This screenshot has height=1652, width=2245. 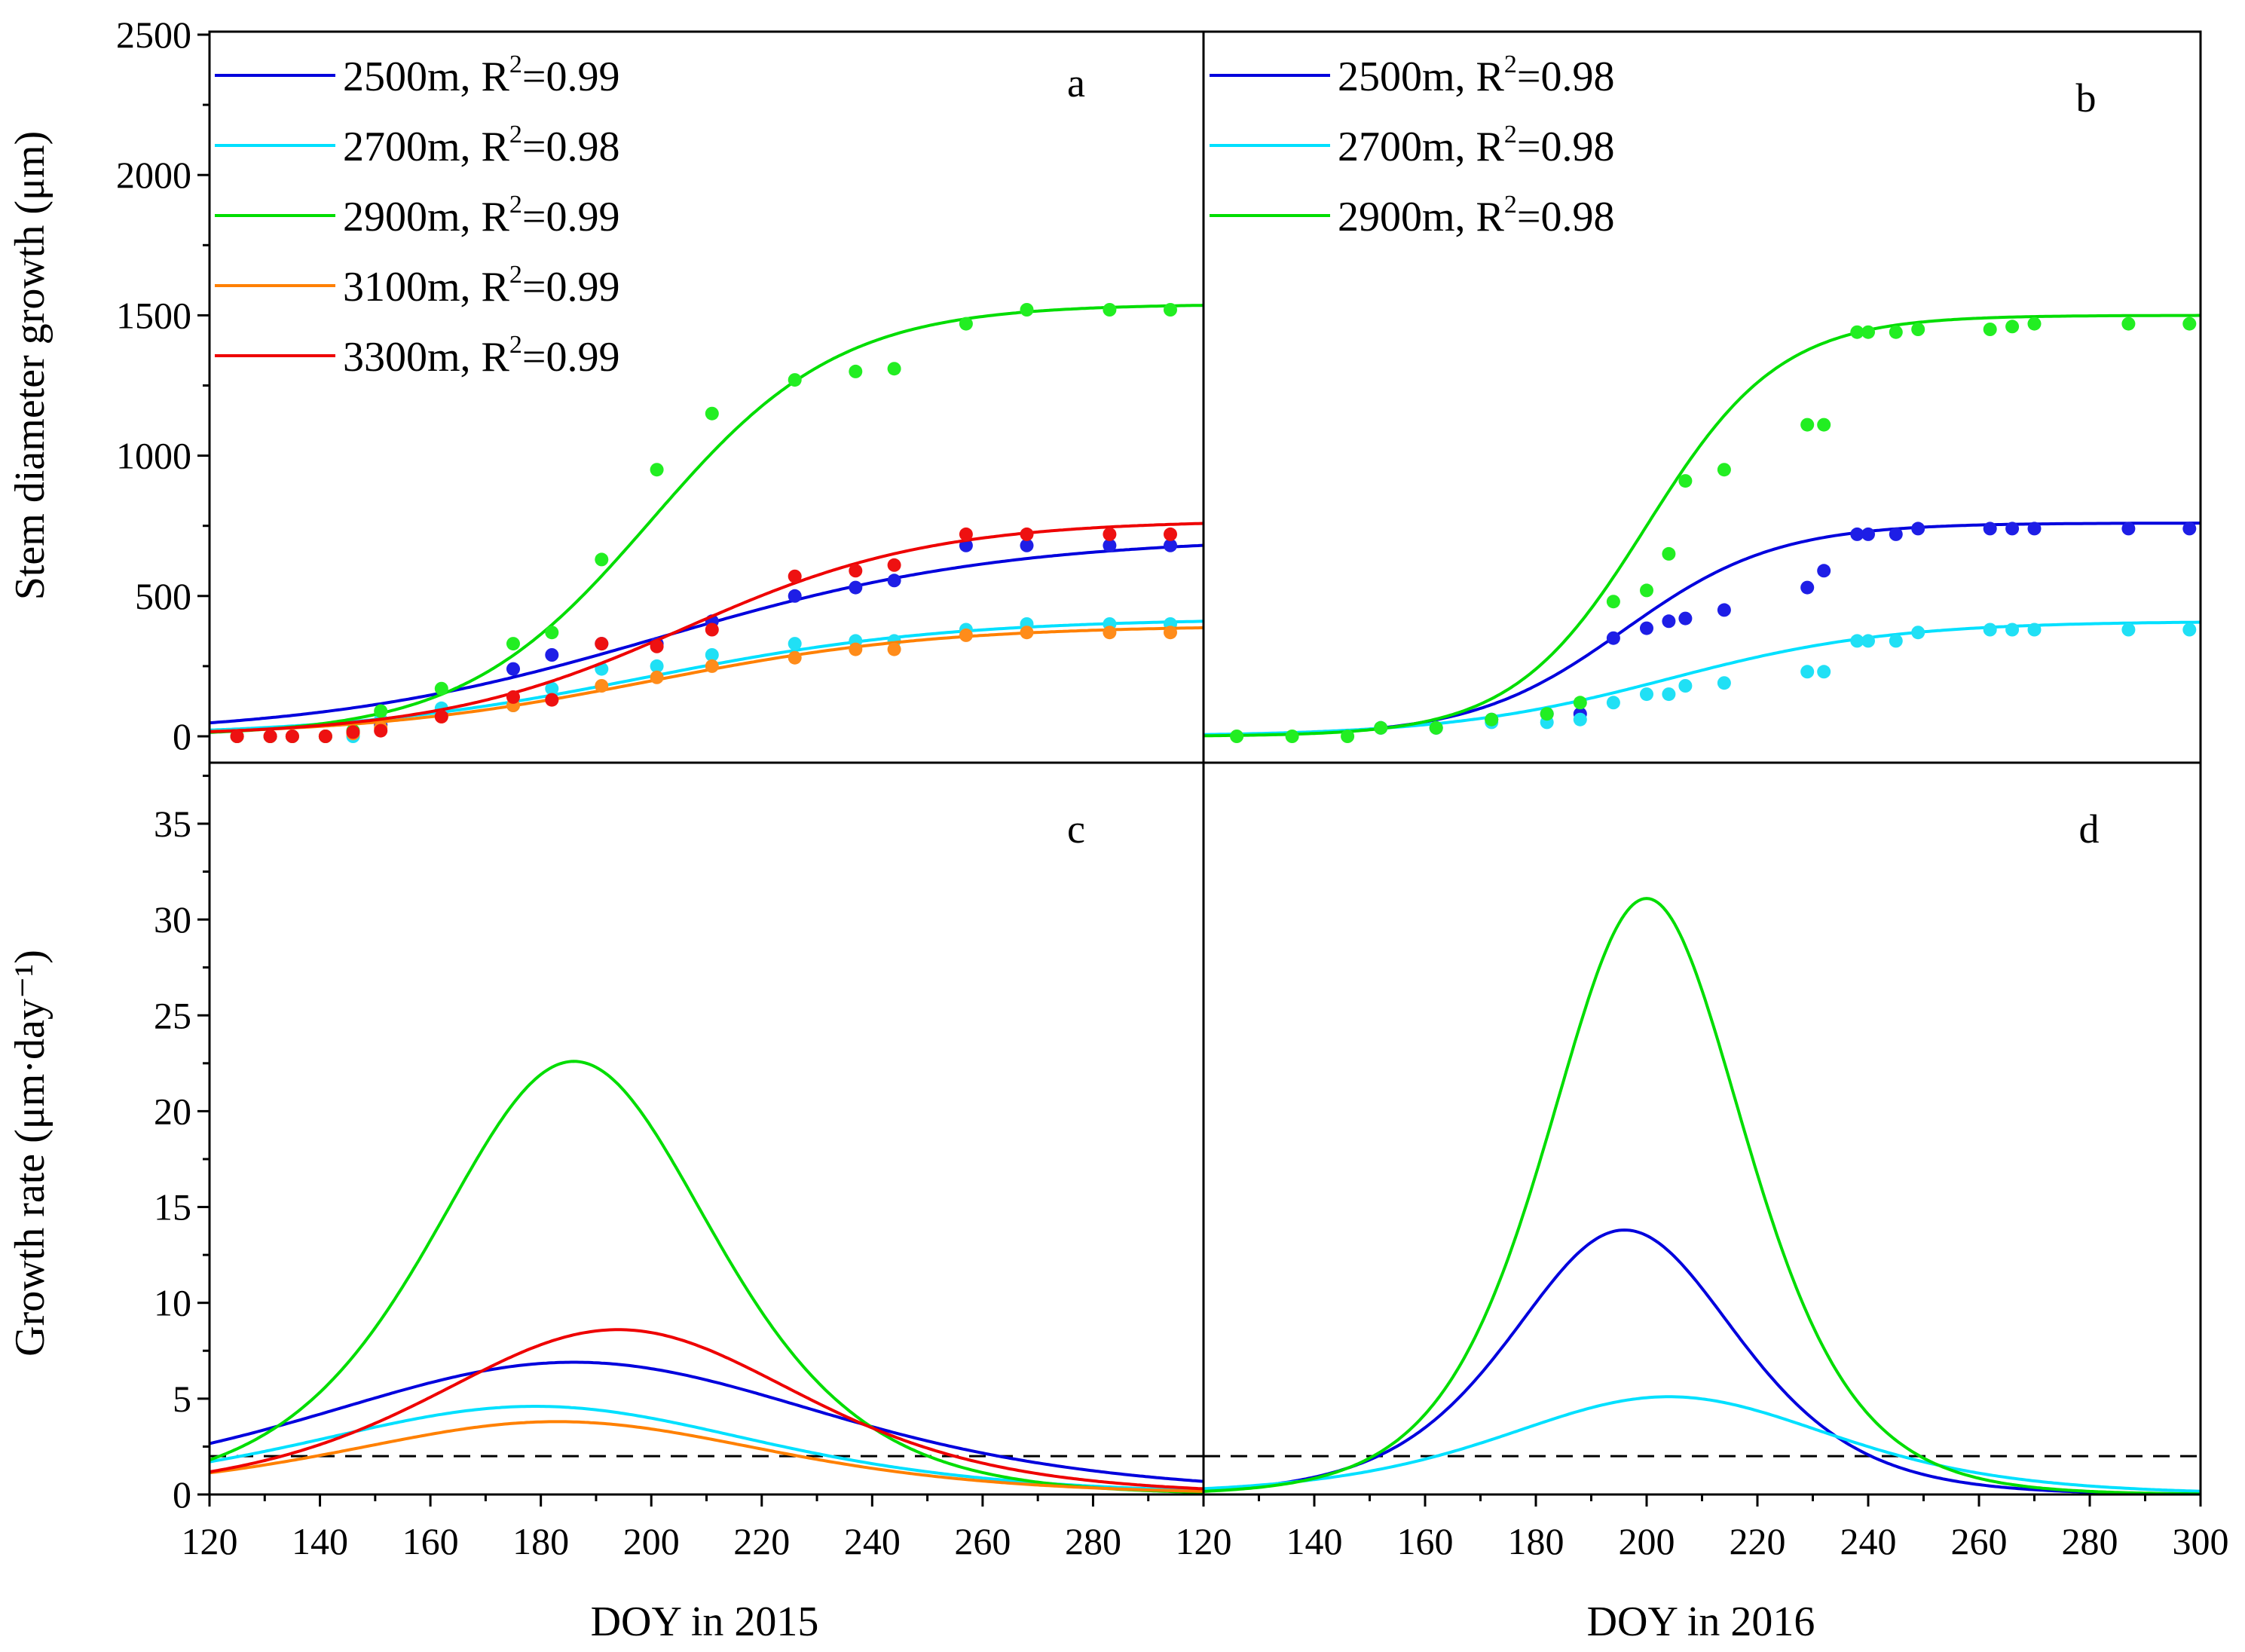 I want to click on panel-label-c: c, so click(x=1076, y=829).